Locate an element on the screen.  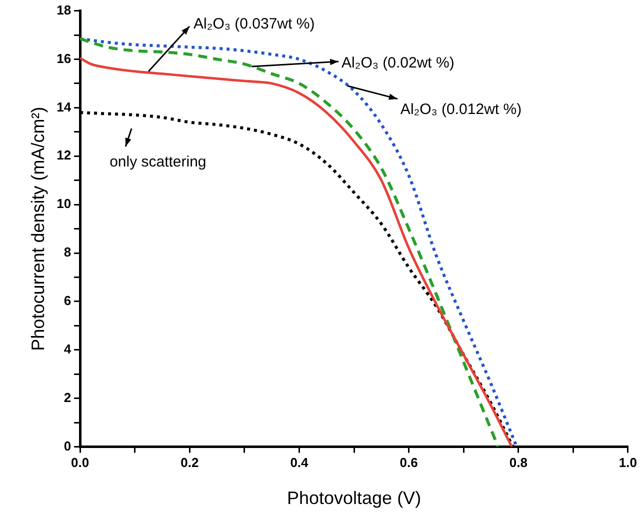
annotation: only scattering is located at coordinates (158, 162).